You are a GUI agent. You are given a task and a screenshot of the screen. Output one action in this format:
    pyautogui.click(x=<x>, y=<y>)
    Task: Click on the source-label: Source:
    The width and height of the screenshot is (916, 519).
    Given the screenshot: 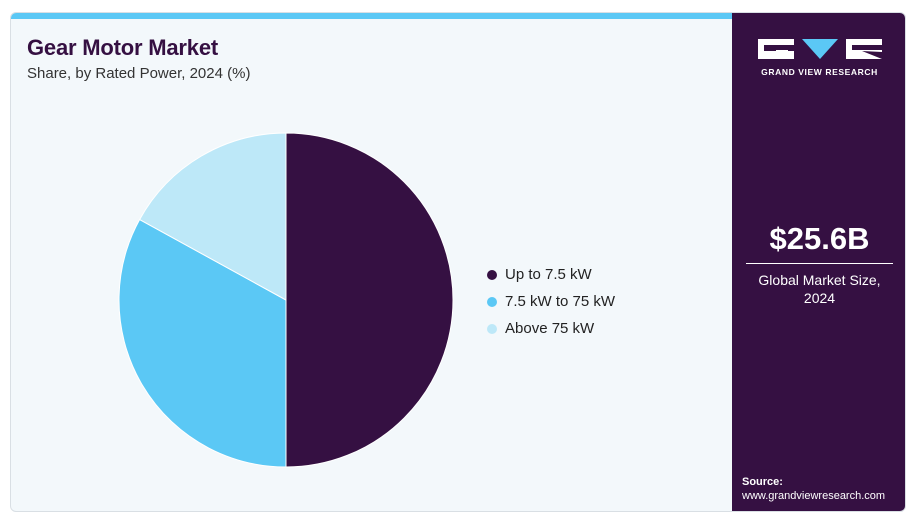 What is the action you would take?
    pyautogui.click(x=762, y=482)
    